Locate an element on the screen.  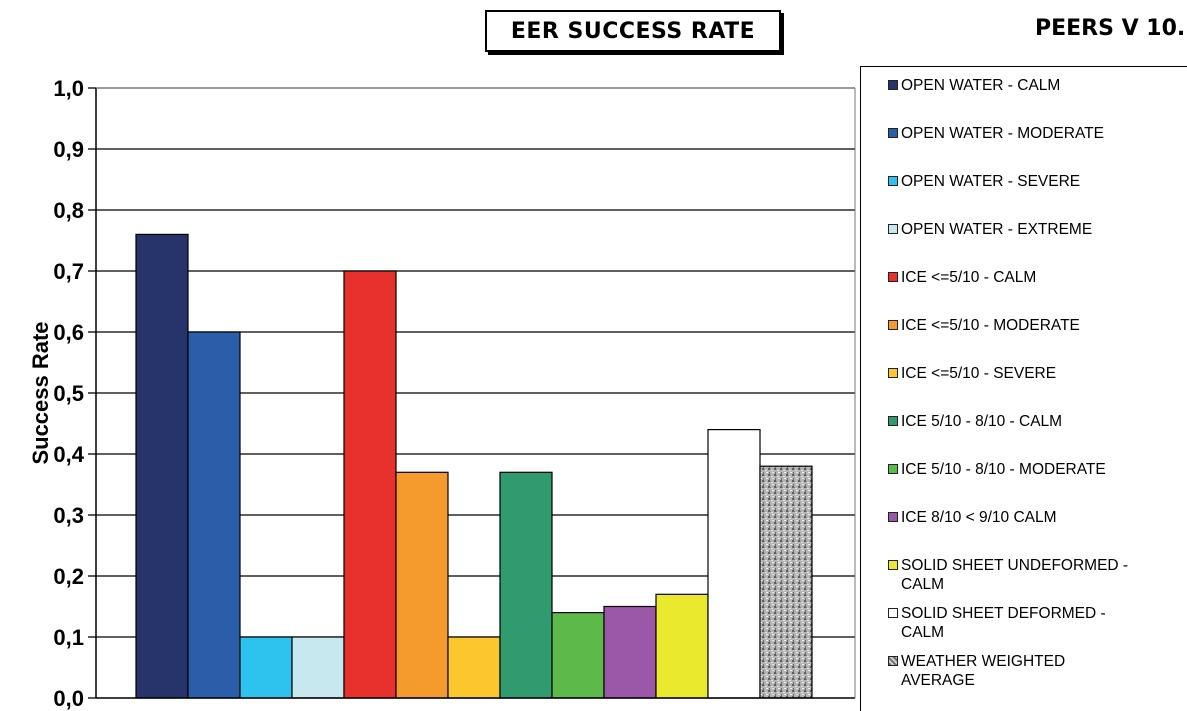
y-tick-label: 0,2 is located at coordinates (68, 576).